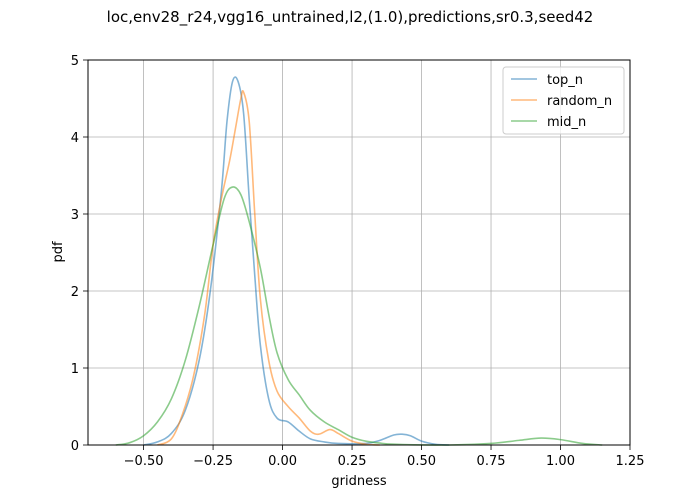 Image resolution: width=700 pixels, height=500 pixels. What do you see at coordinates (384, 457) in the screenshot?
I see `x-axis-ticks: −0.50 −0.25 0.00 0.25 0.50 0.75 1.00 1.25` at bounding box center [384, 457].